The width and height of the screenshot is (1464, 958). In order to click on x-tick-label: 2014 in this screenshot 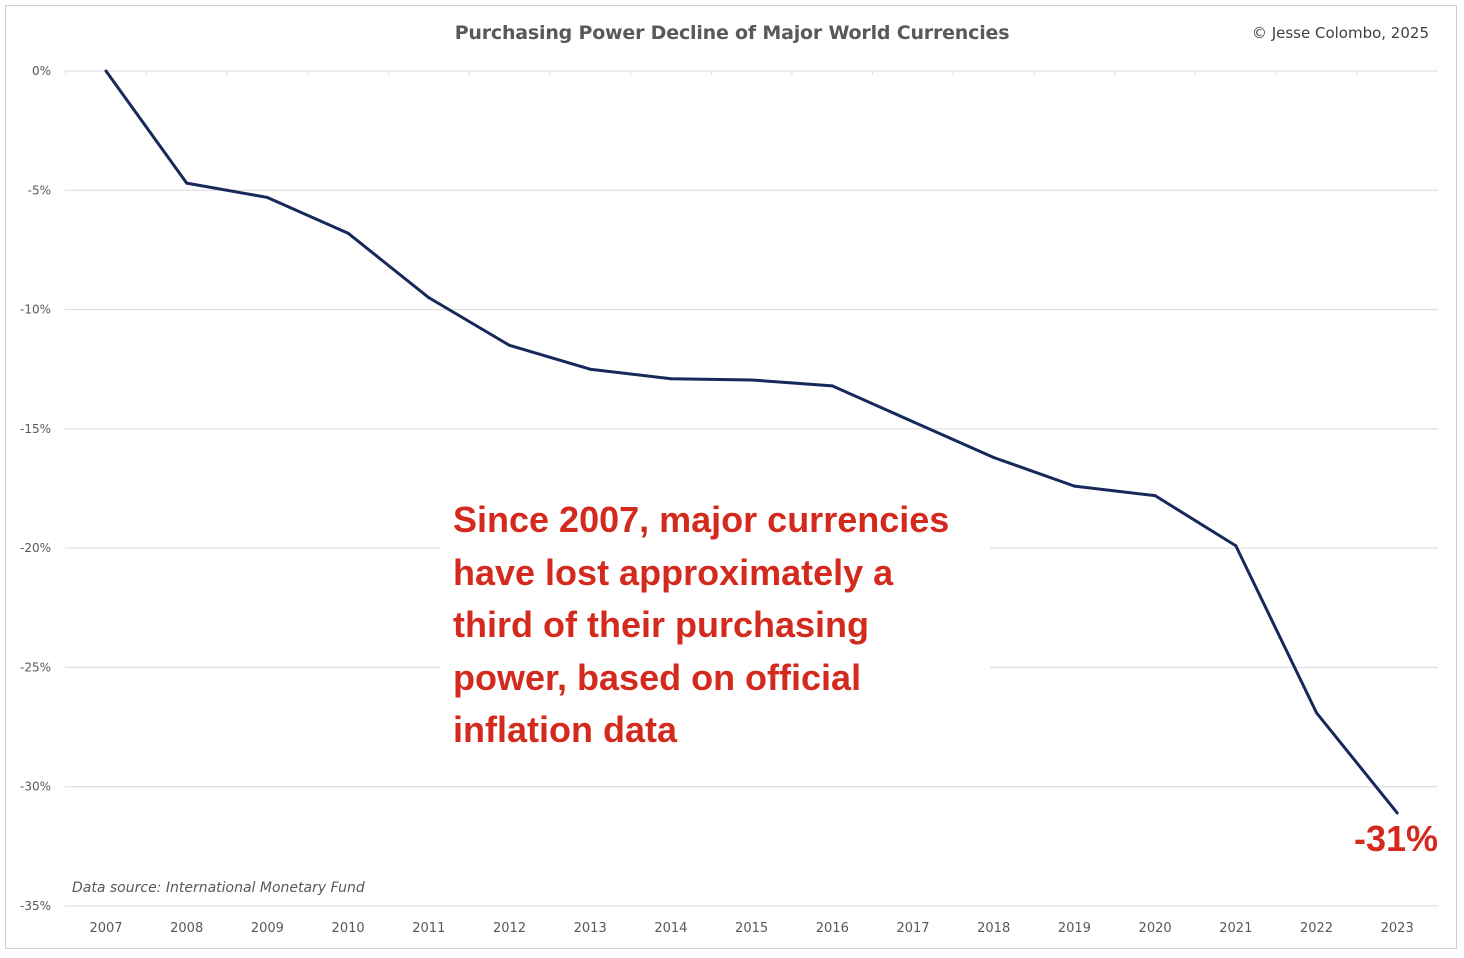, I will do `click(670, 928)`.